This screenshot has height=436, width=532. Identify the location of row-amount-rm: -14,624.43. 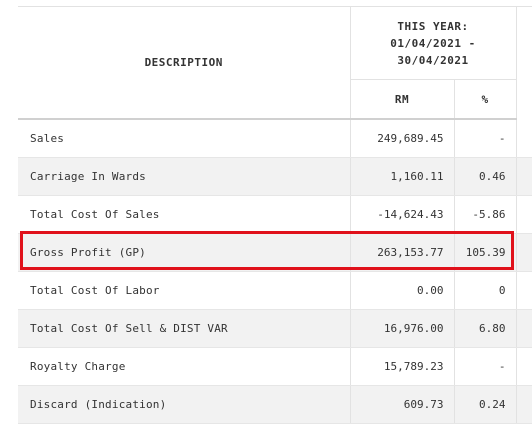
(401, 214).